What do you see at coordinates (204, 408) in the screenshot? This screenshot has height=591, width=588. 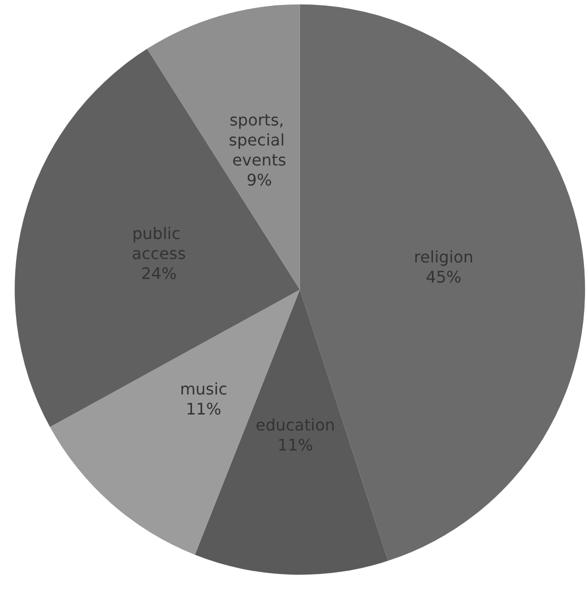 I see `data-label: 11%` at bounding box center [204, 408].